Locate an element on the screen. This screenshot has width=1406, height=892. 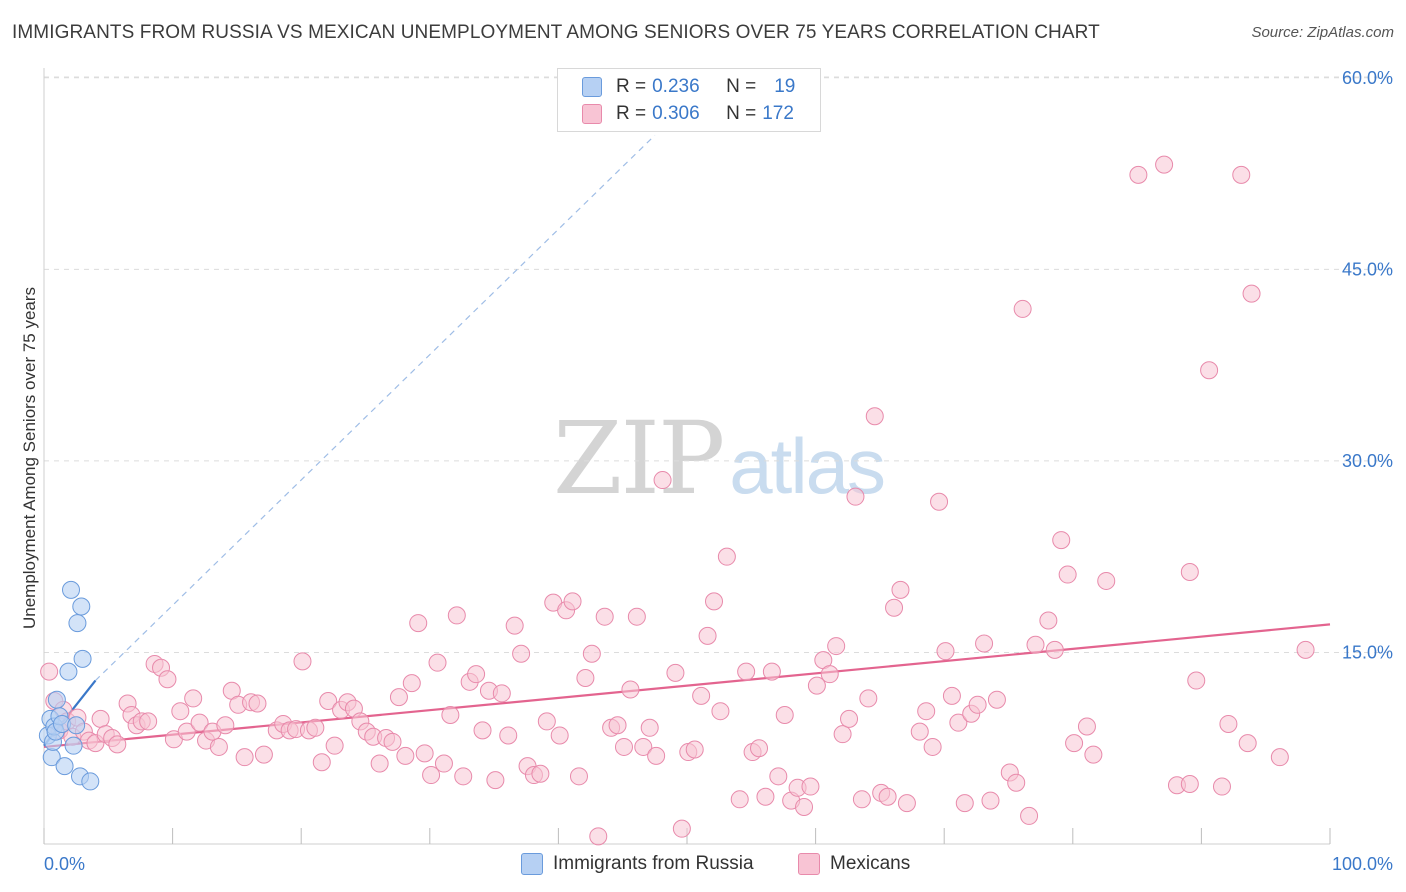
legend-n-value: 19 is located at coordinates (785, 86).